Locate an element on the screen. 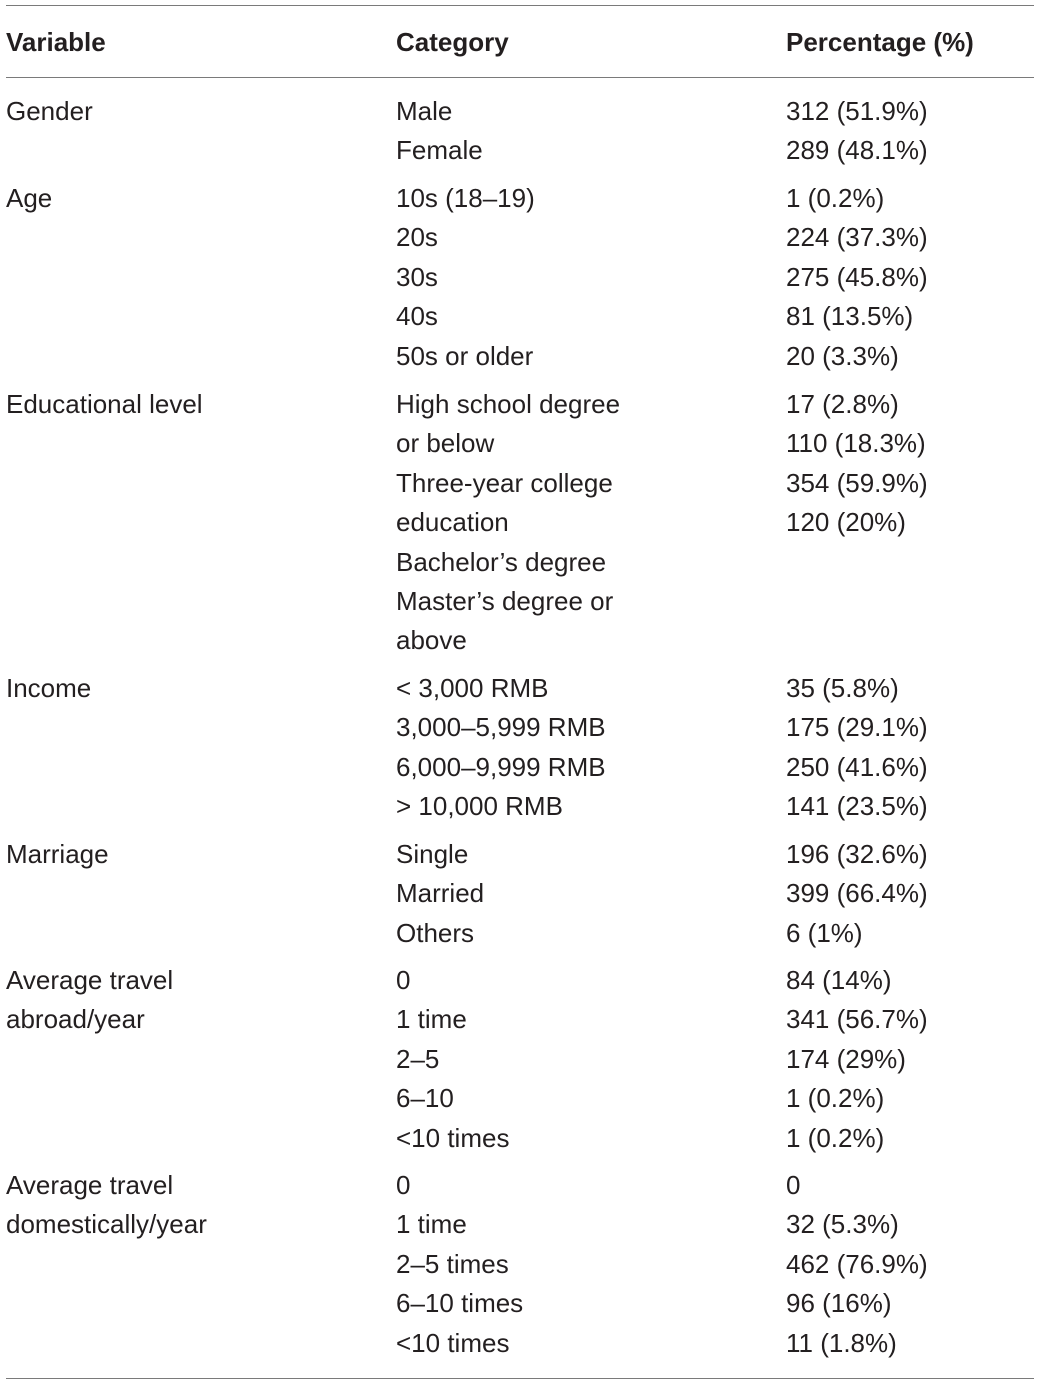 The width and height of the screenshot is (1040, 1384). category-cell: 6–10 is located at coordinates (425, 1098).